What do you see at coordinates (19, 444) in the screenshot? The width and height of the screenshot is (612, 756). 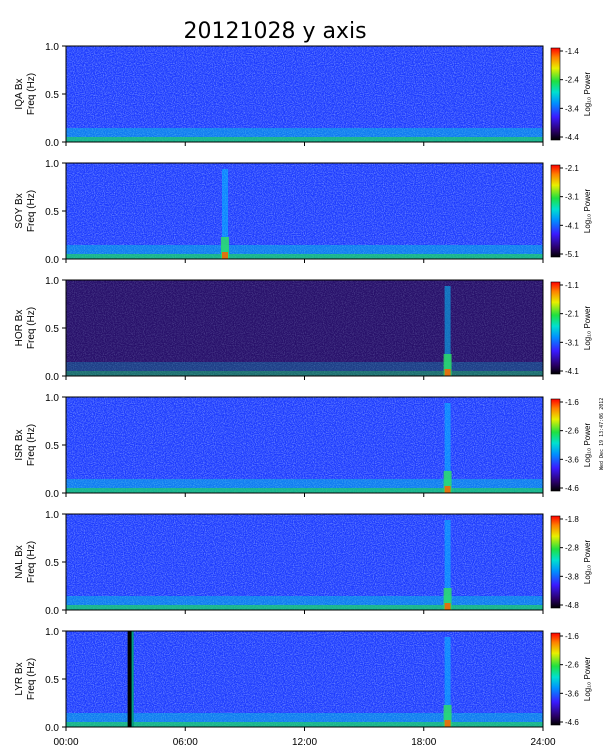 I see `station-label: ISR Bx` at bounding box center [19, 444].